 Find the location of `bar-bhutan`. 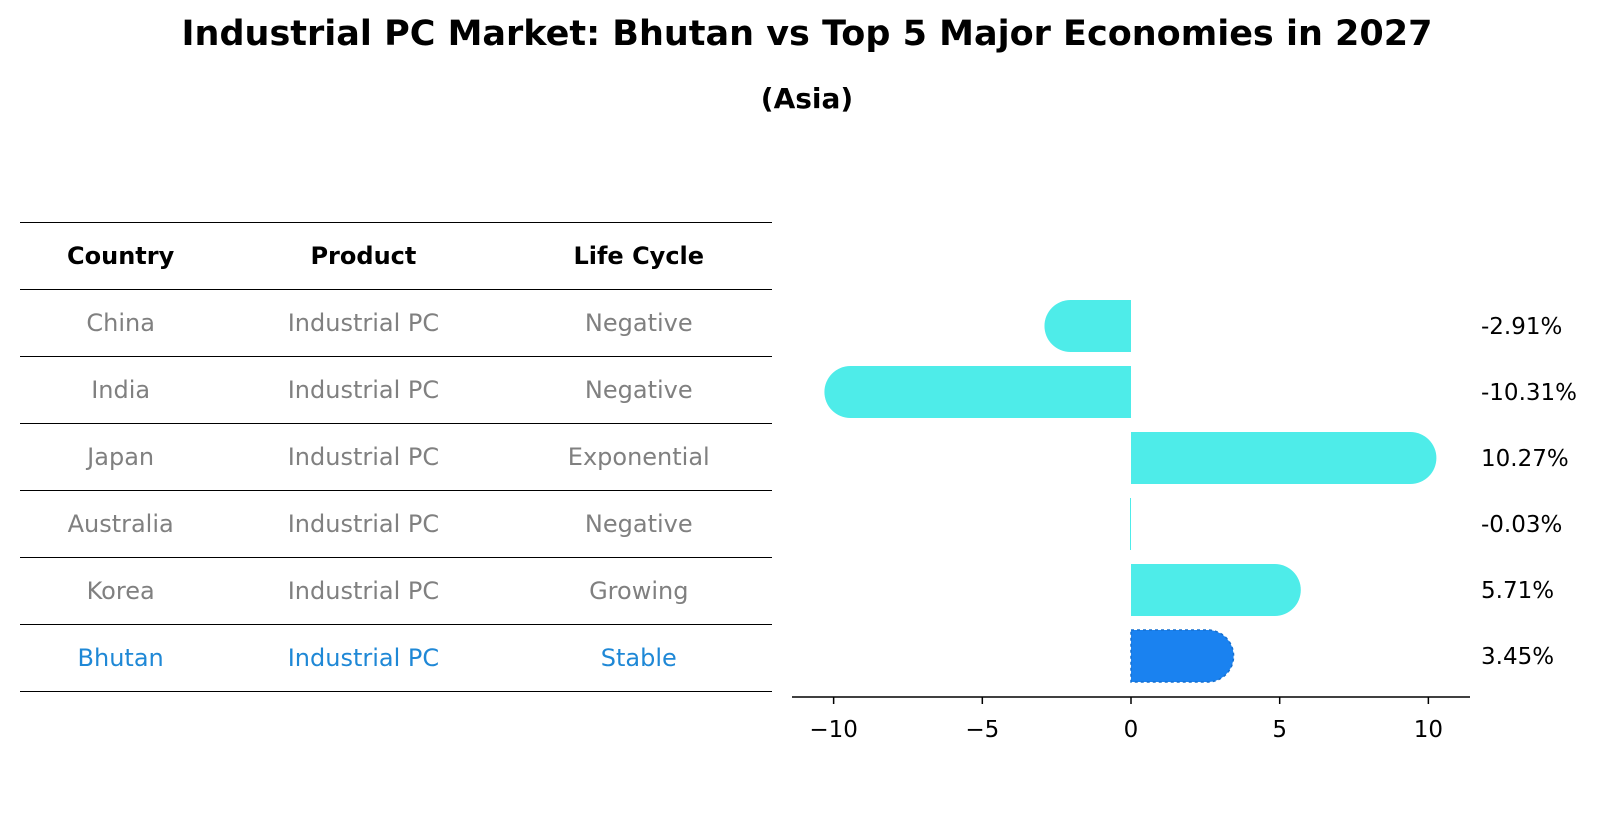

bar-bhutan is located at coordinates (1182, 656).